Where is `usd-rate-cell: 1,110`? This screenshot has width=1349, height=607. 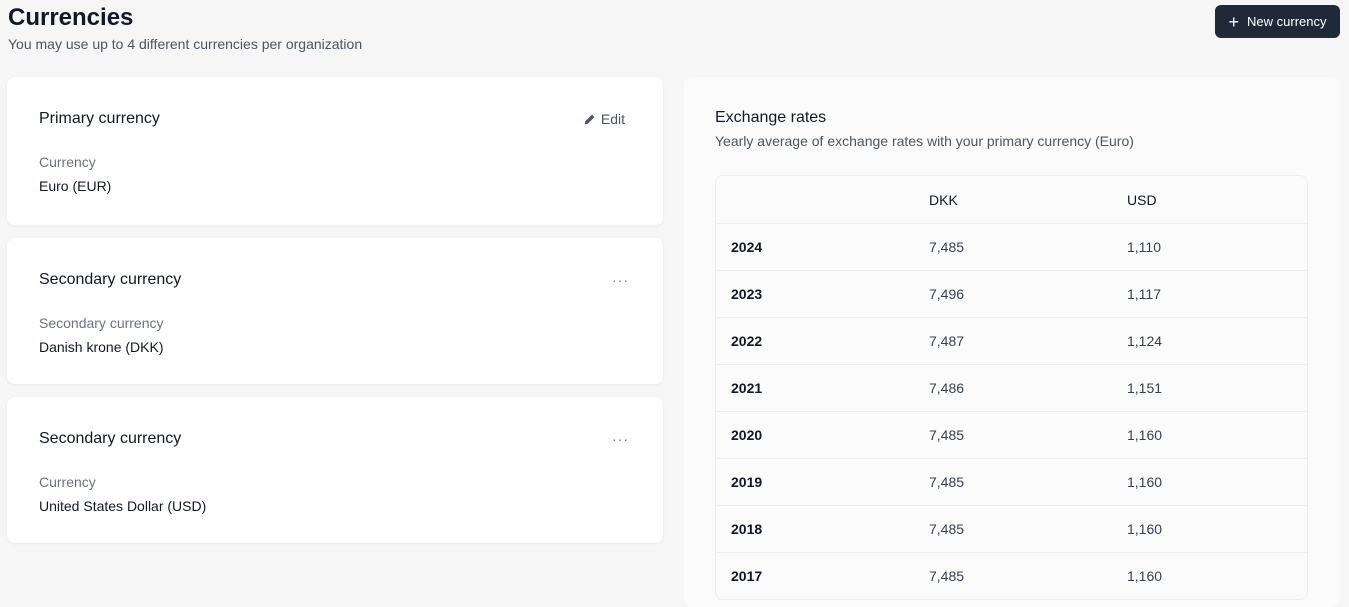 usd-rate-cell: 1,110 is located at coordinates (1144, 247).